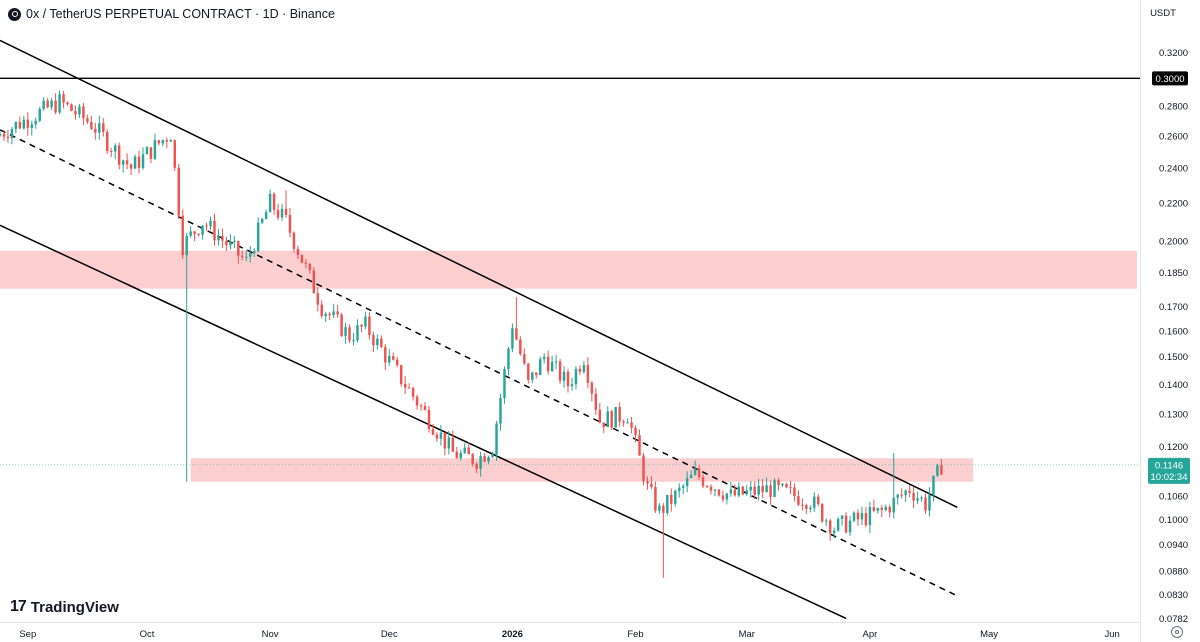 The width and height of the screenshot is (1200, 642). Describe the element at coordinates (1173, 595) in the screenshot. I see `price-tick-label: 0.0830` at that location.